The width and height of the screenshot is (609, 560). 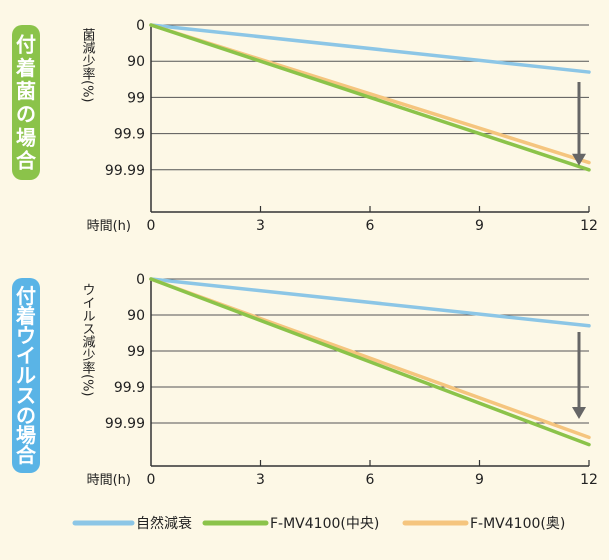 I want to click on legend-label: F-MV4100(奥), so click(x=517, y=523).